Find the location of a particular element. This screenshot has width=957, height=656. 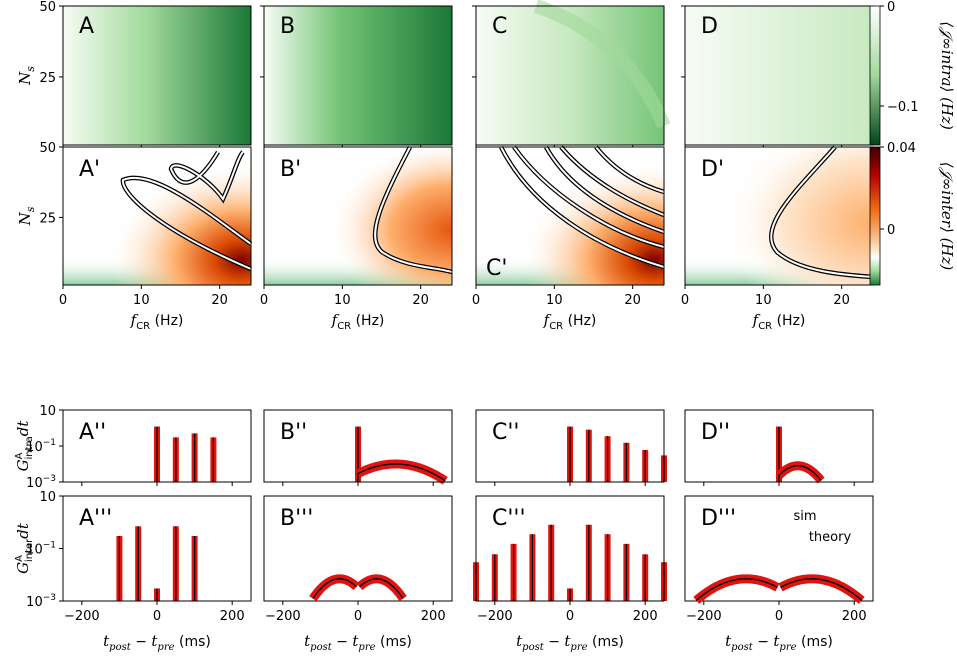

panel-label-D''': D''' is located at coordinates (718, 518).